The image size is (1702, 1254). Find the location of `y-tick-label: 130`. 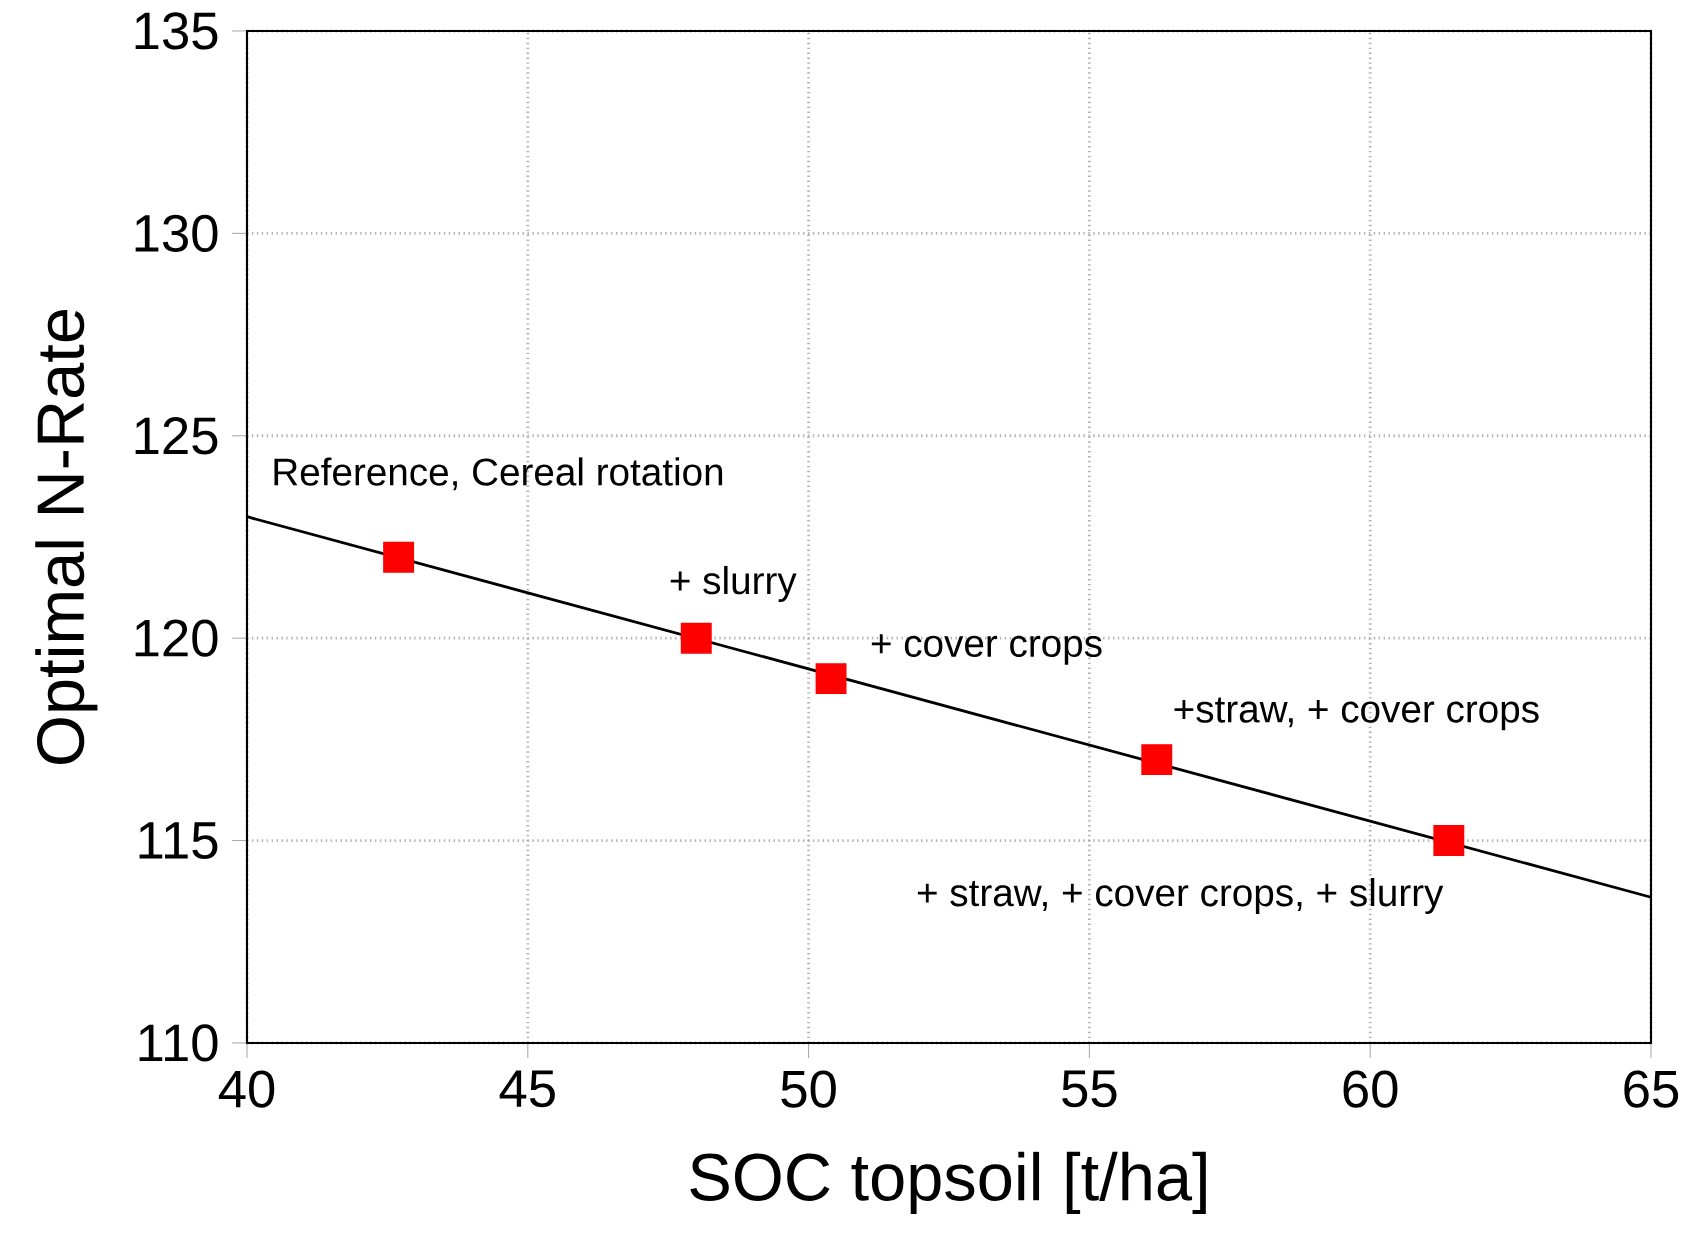

y-tick-label: 130 is located at coordinates (176, 233).